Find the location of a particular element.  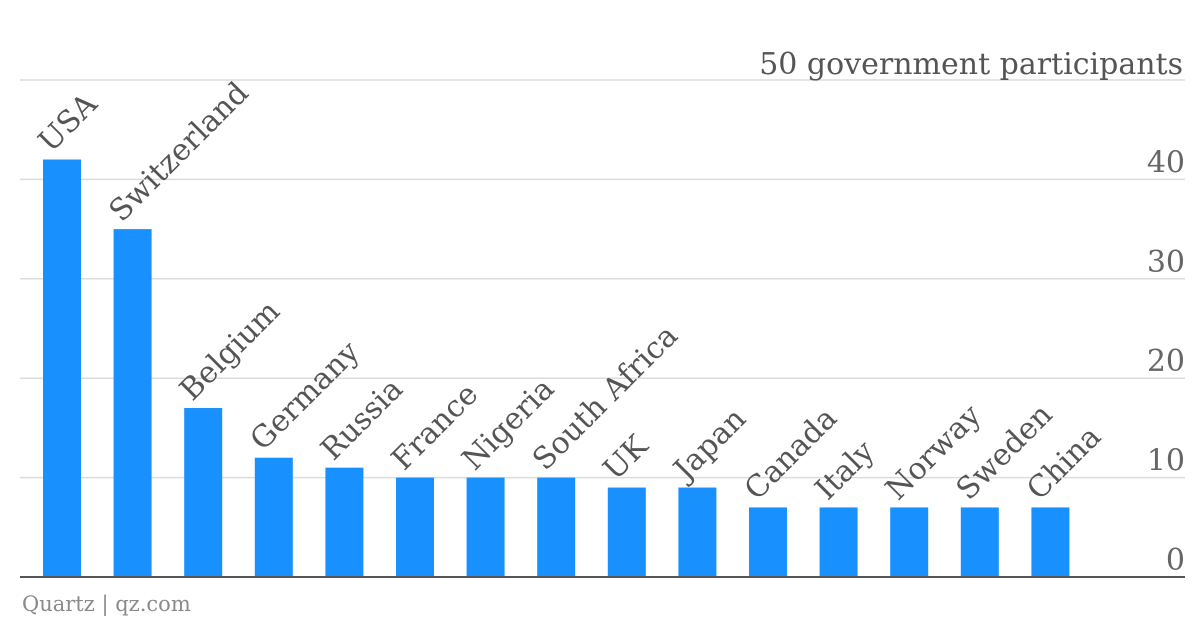

y-unit-label: 50 government participants is located at coordinates (971, 64).